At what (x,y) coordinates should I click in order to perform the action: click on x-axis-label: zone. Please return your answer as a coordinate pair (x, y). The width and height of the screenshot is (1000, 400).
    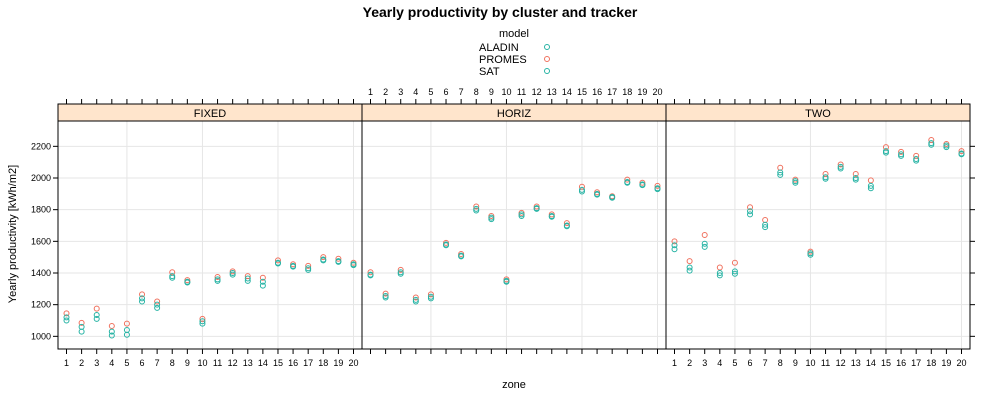
    Looking at the image, I should click on (514, 385).